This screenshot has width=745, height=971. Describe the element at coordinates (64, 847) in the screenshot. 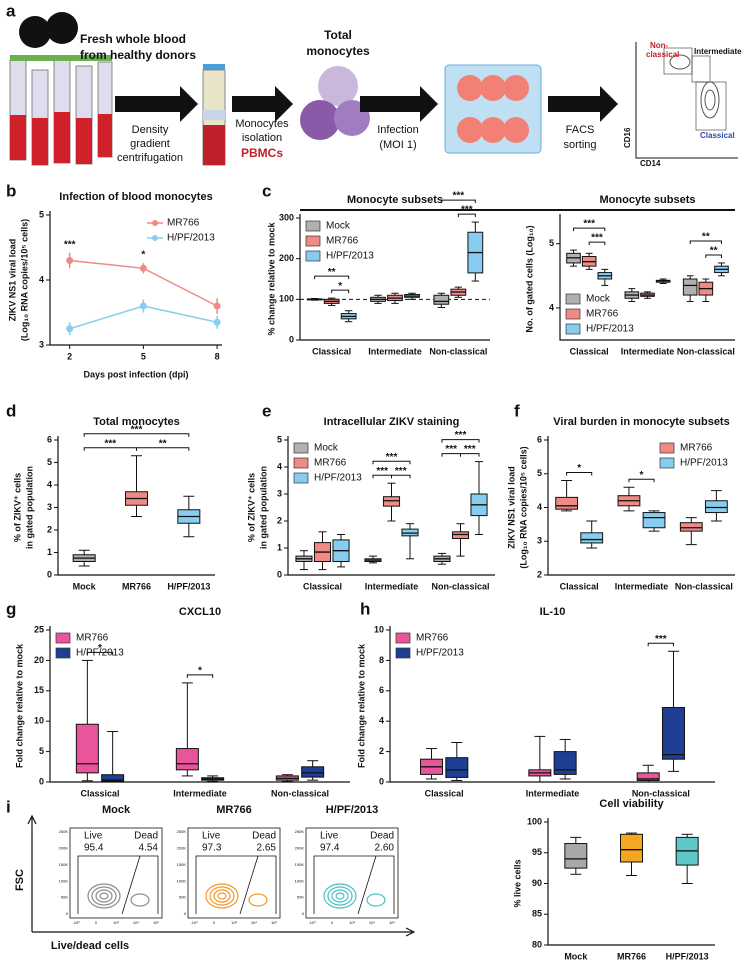

I see `y-tick-label: 200K` at that location.